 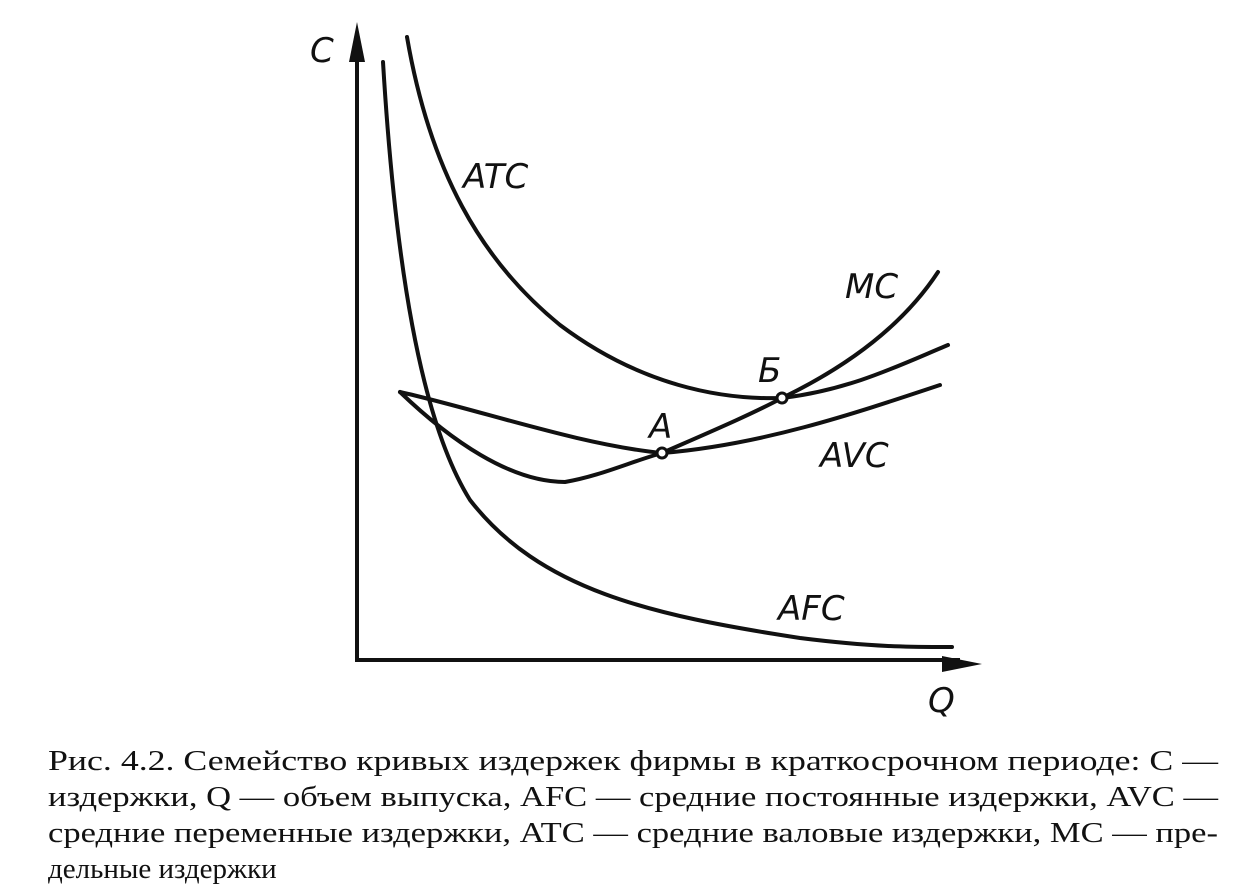 What do you see at coordinates (662, 453) in the screenshot?
I see `point-a` at bounding box center [662, 453].